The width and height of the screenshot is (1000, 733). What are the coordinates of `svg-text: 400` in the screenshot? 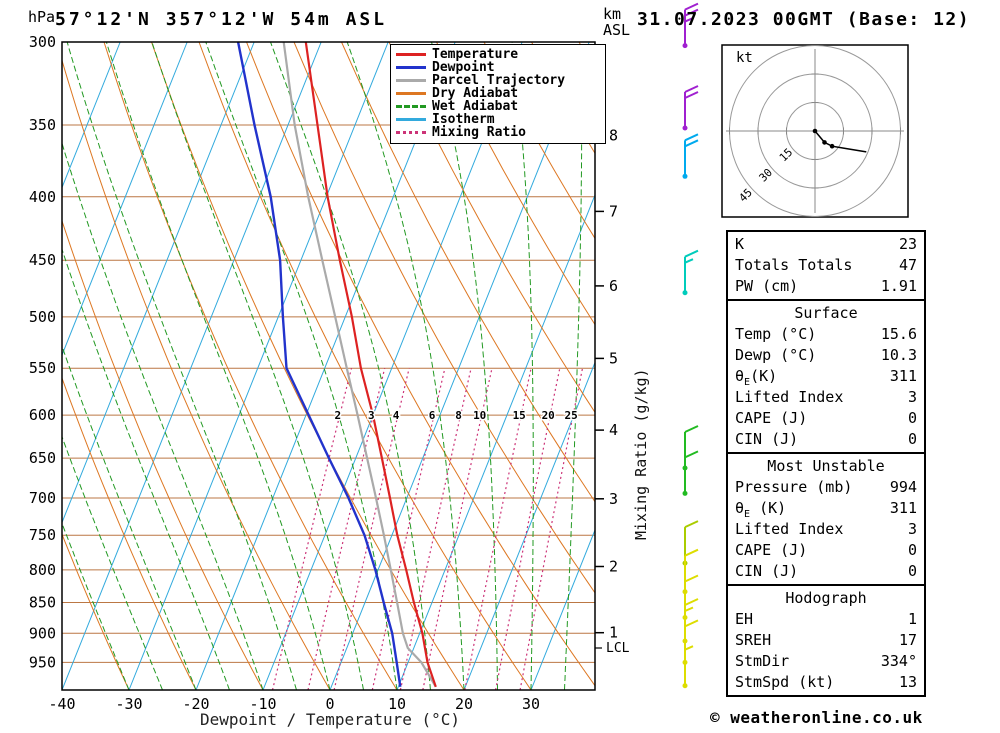 It's located at (42, 197).